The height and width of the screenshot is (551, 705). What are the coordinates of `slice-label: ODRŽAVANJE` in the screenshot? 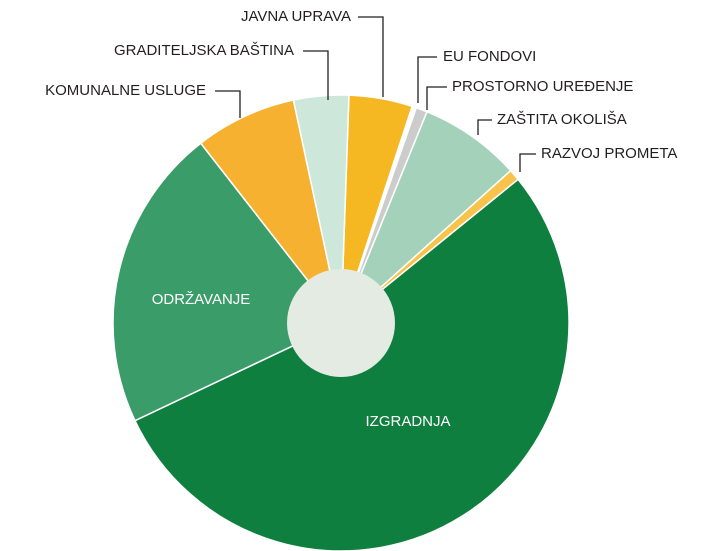 It's located at (201, 299).